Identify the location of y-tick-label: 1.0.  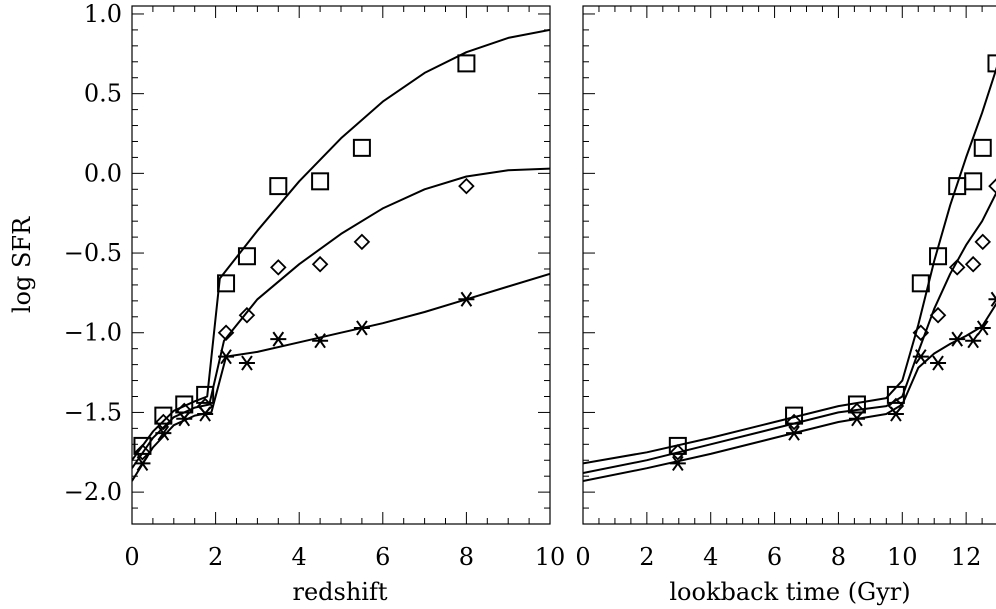
(103, 14).